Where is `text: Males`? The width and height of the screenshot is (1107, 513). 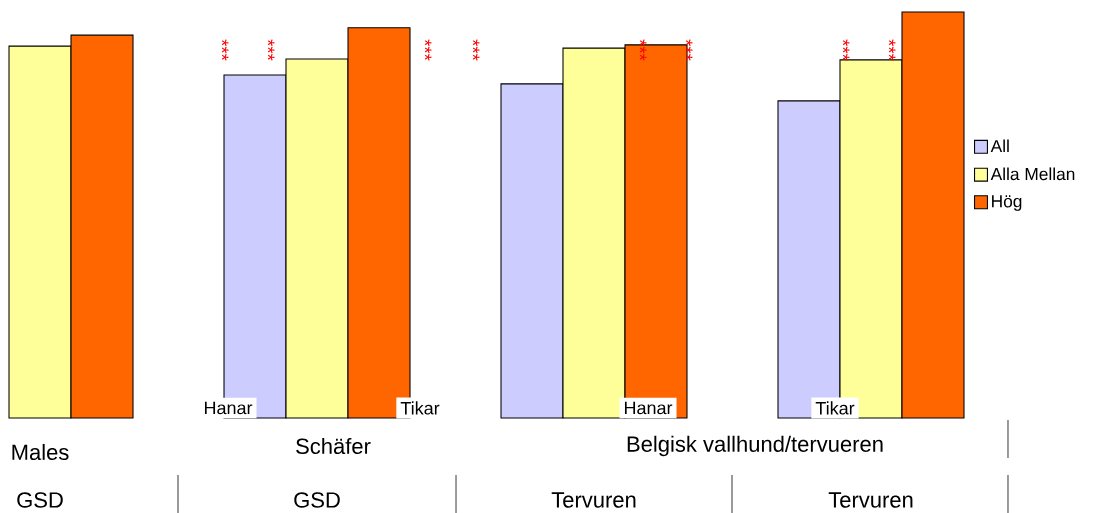 text: Males is located at coordinates (40, 452).